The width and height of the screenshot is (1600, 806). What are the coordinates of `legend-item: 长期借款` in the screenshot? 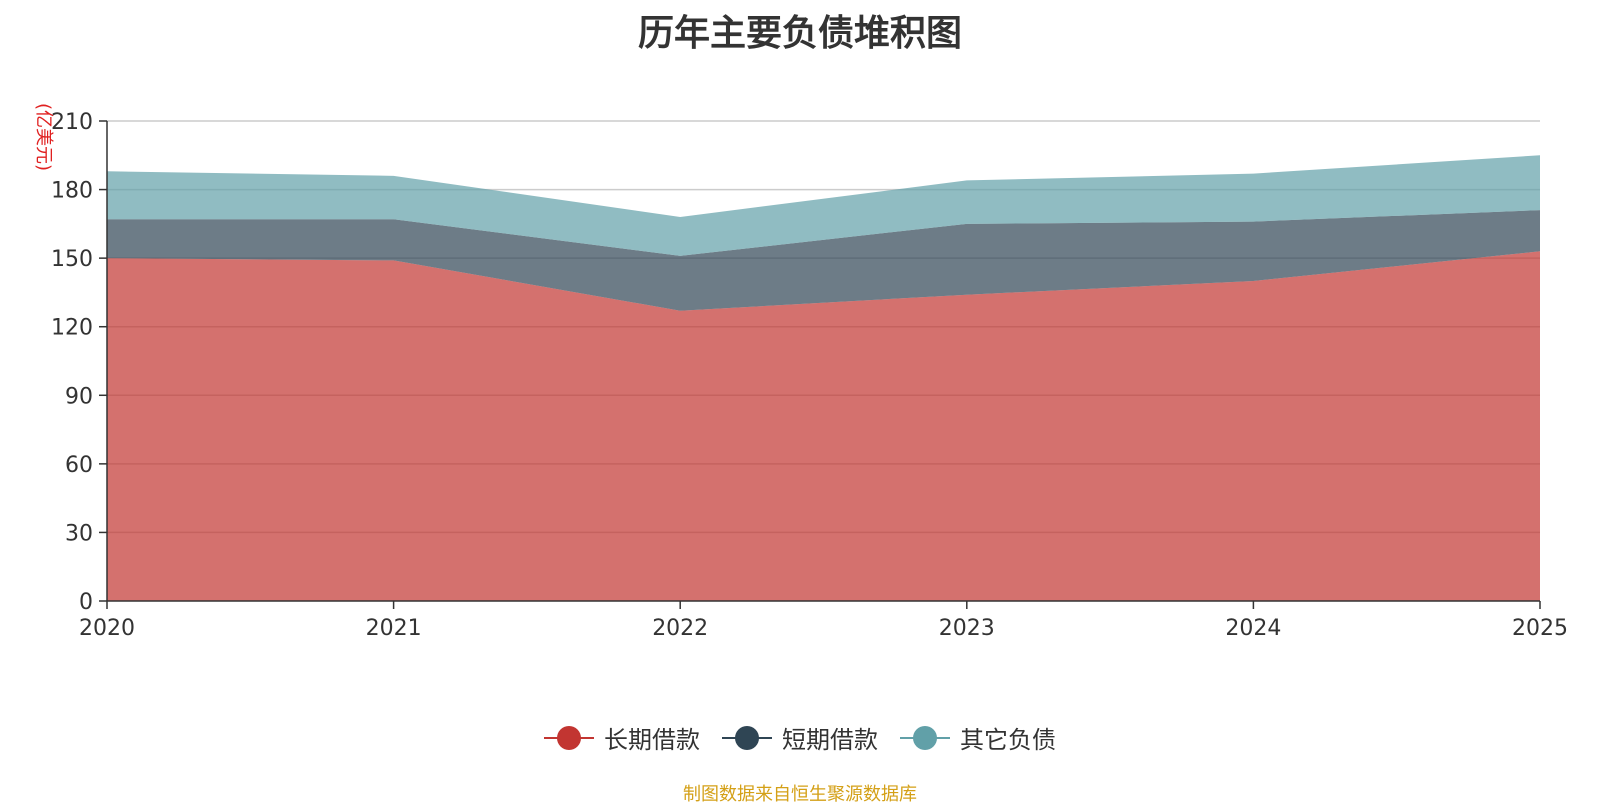 It's located at (622, 737).